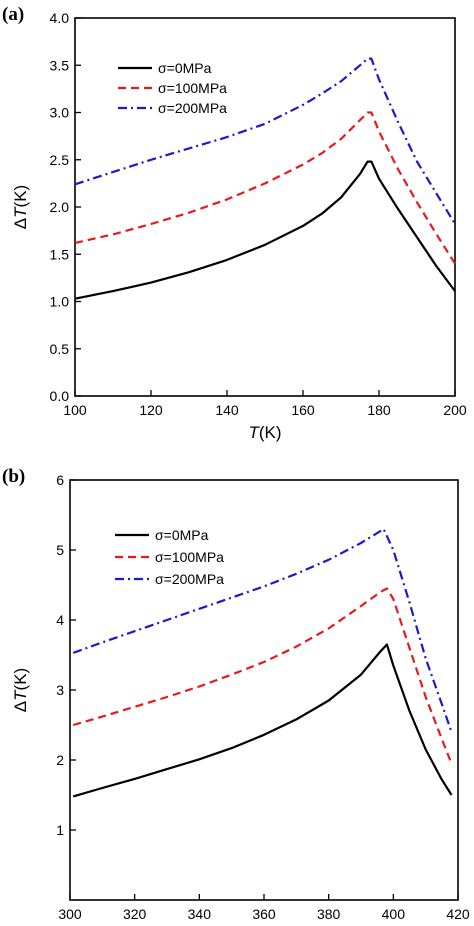 The width and height of the screenshot is (474, 926). Describe the element at coordinates (60, 113) in the screenshot. I see `y-tick-label: 3.0` at that location.